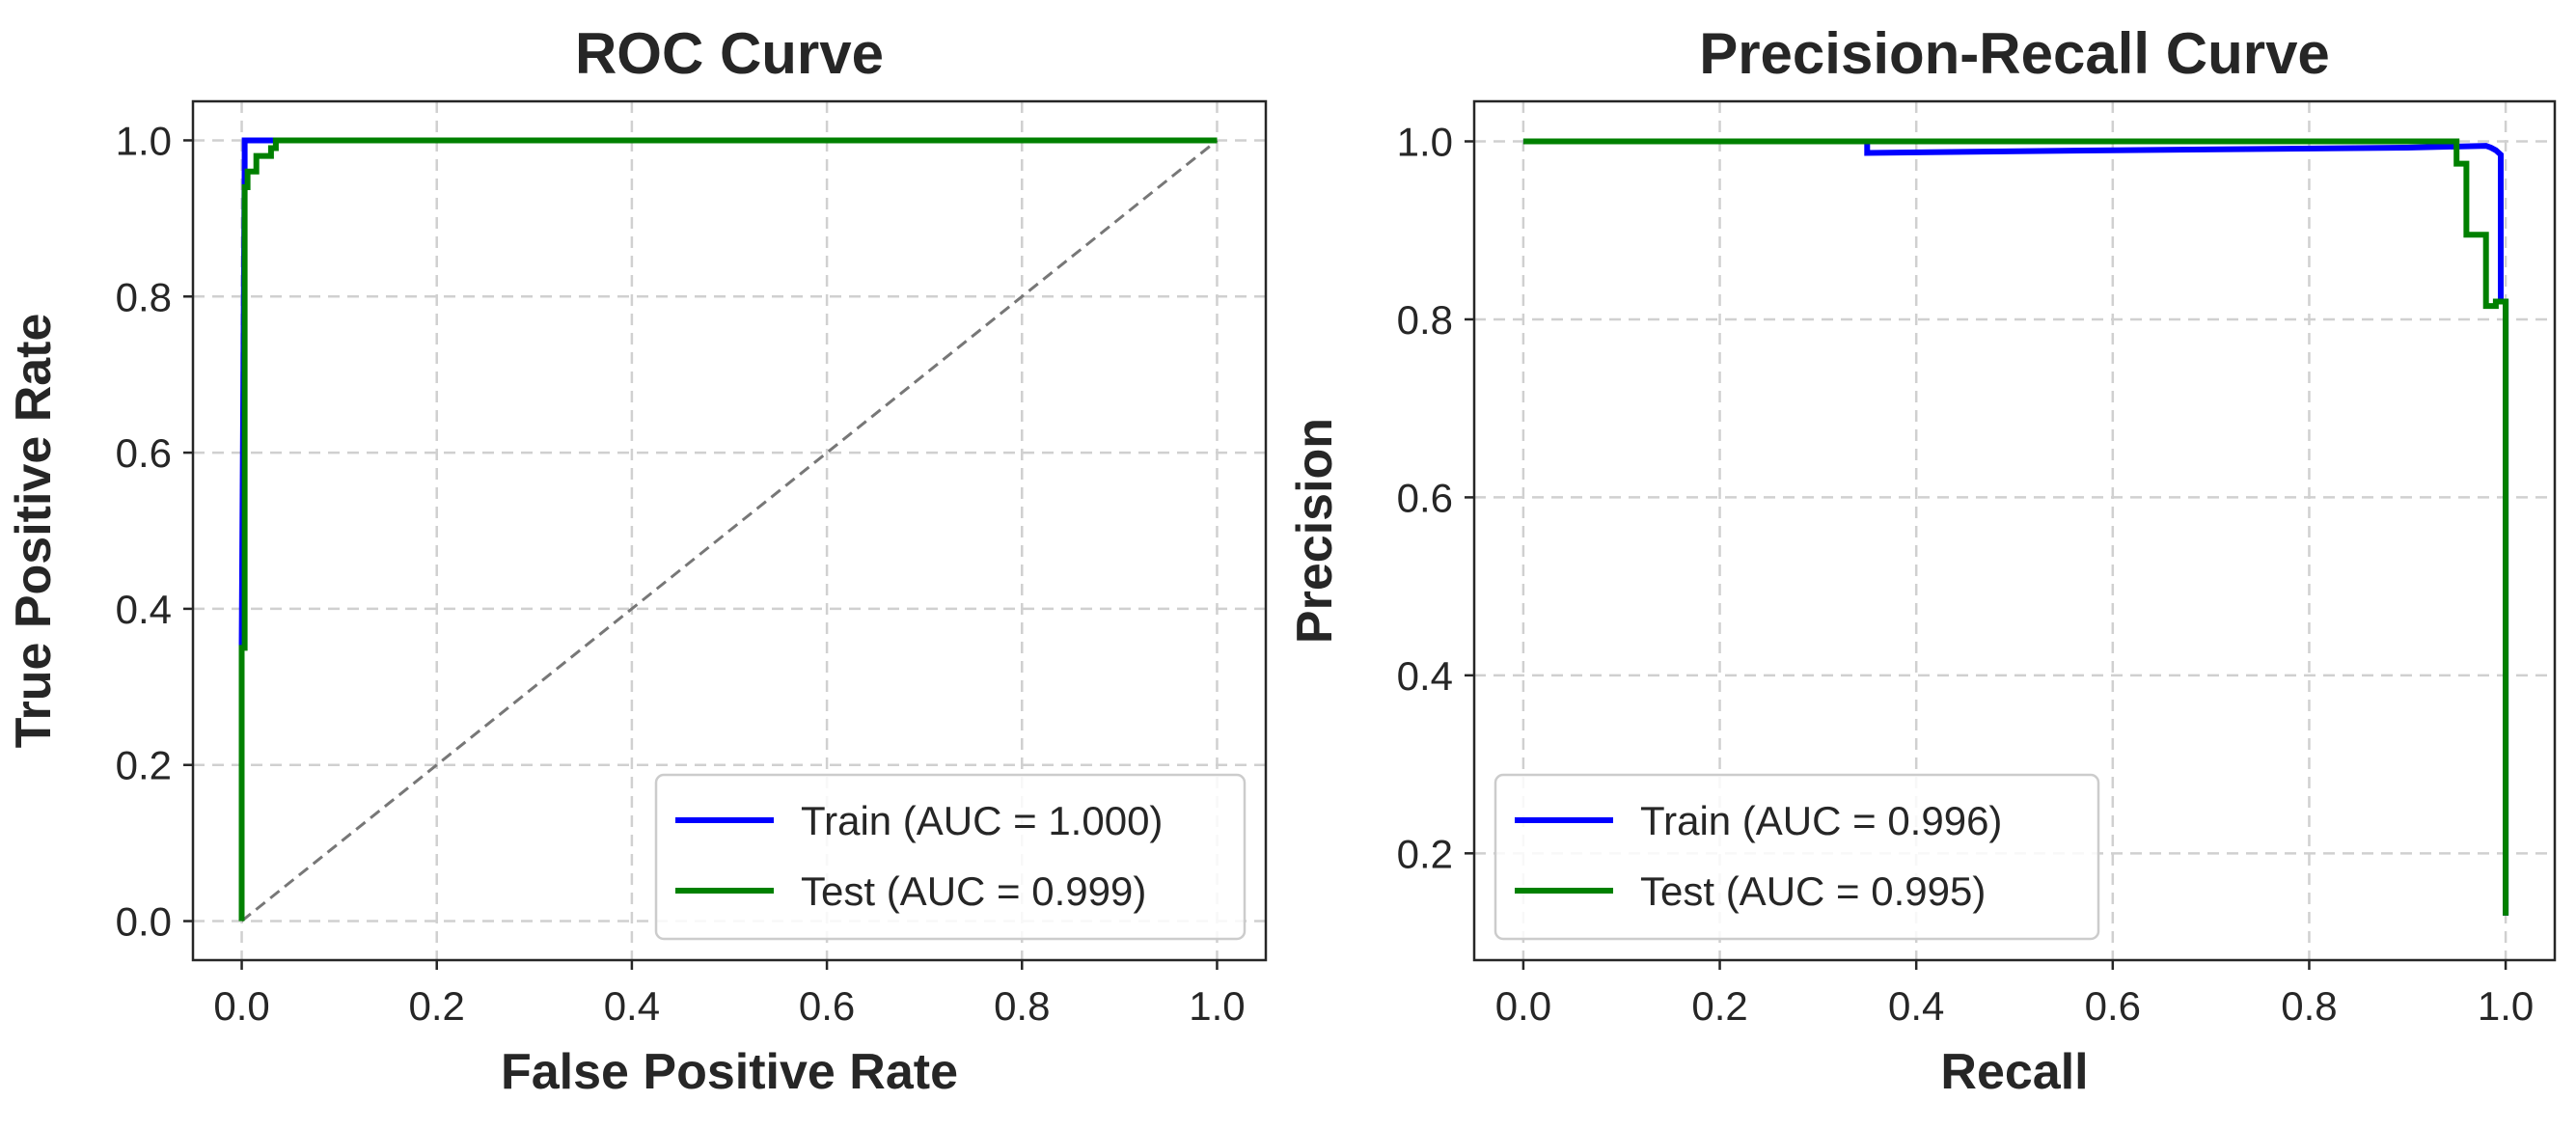 Image resolution: width=2576 pixels, height=1129 pixels. What do you see at coordinates (144, 922) in the screenshot?
I see `y-tick-label: 0.0` at bounding box center [144, 922].